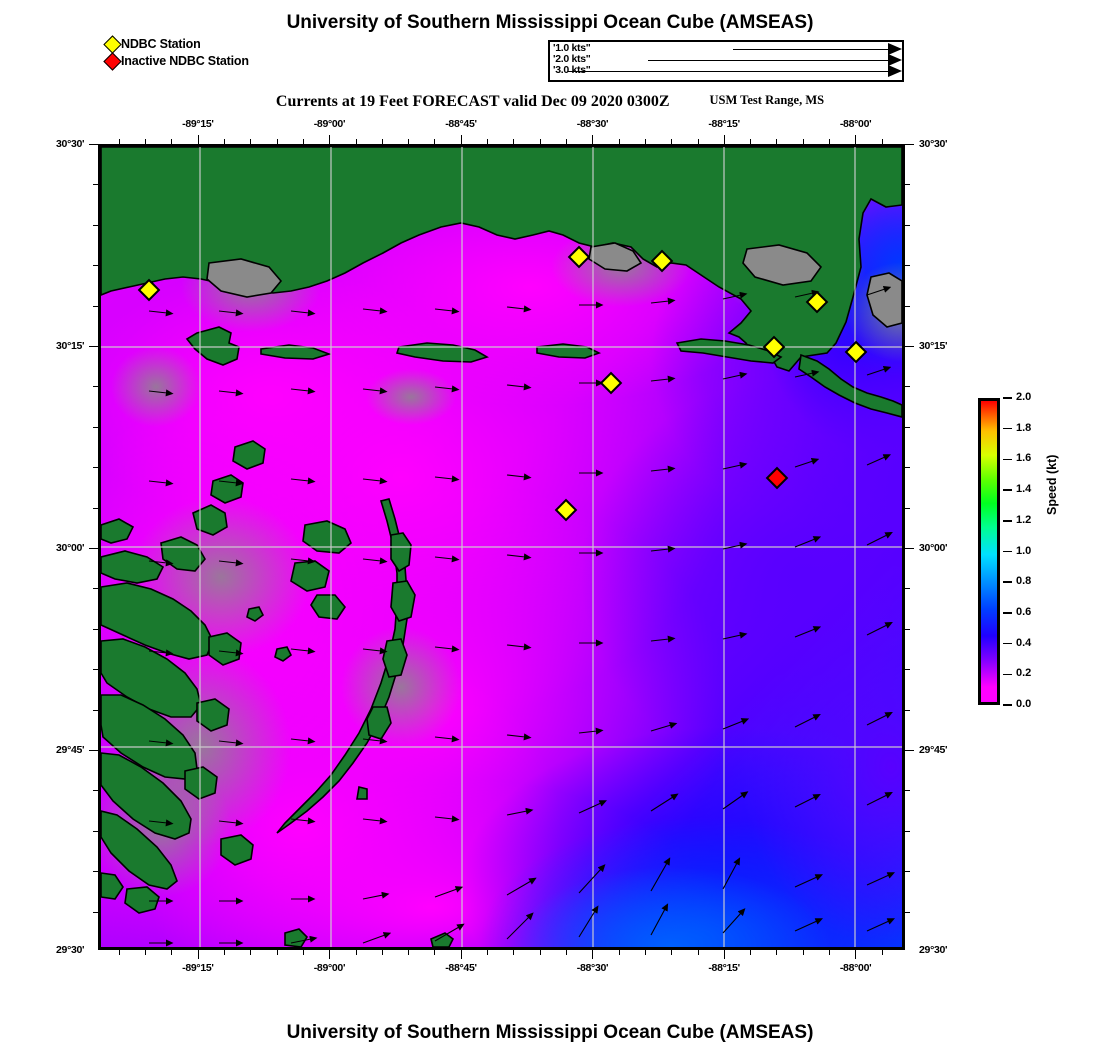  I want to click on axis-label-x-bottom: -88°15', so click(724, 968).